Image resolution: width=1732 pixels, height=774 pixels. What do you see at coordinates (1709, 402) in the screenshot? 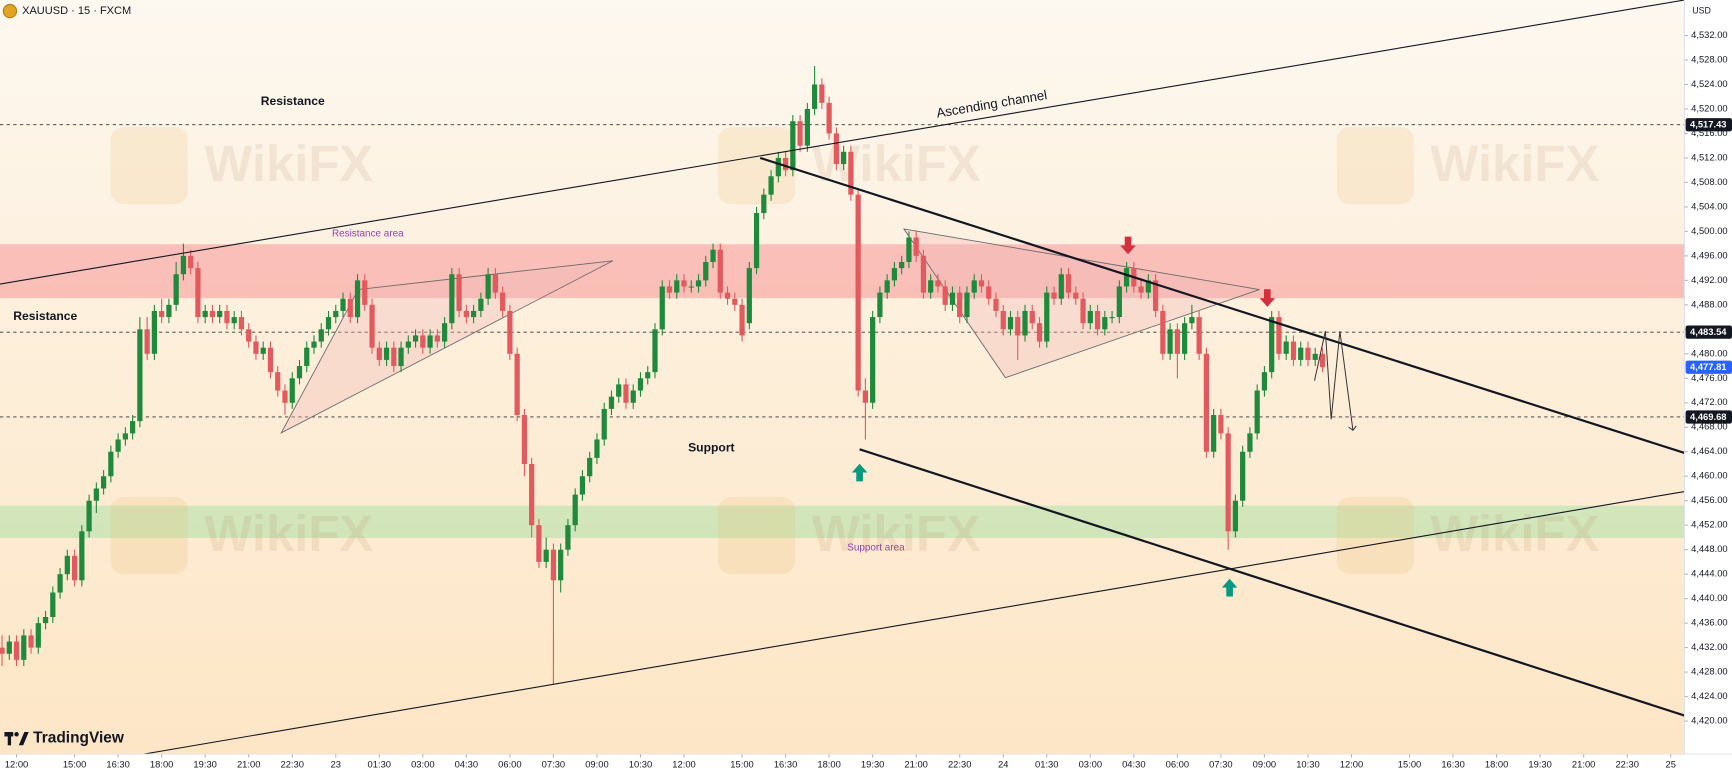
I see `y-tick-label: 4,472.00` at bounding box center [1709, 402].